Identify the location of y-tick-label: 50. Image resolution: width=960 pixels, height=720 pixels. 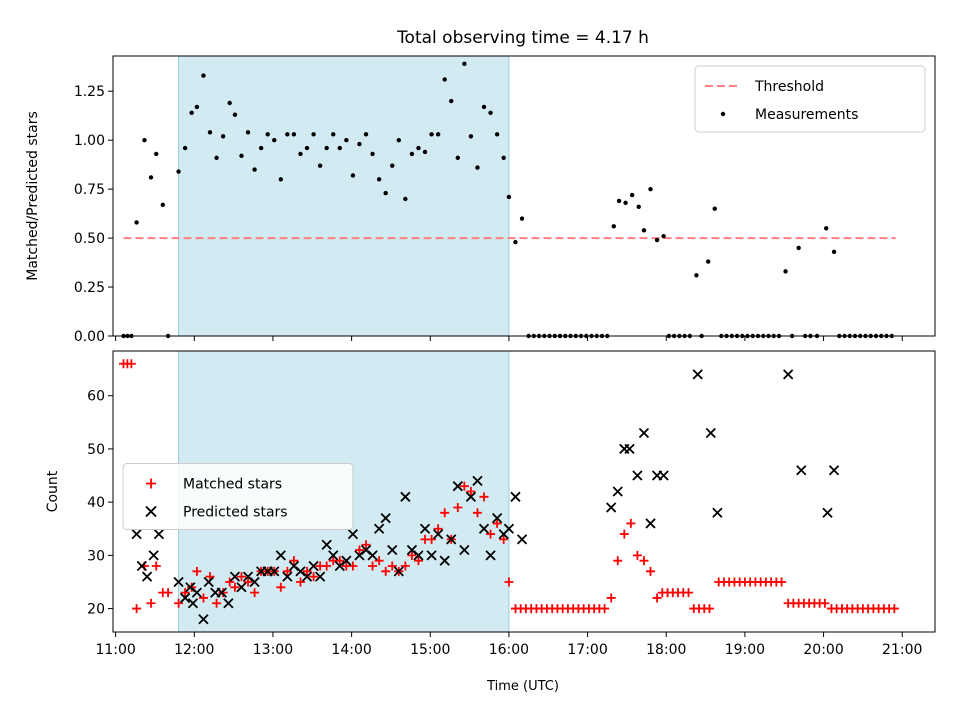
(96, 450).